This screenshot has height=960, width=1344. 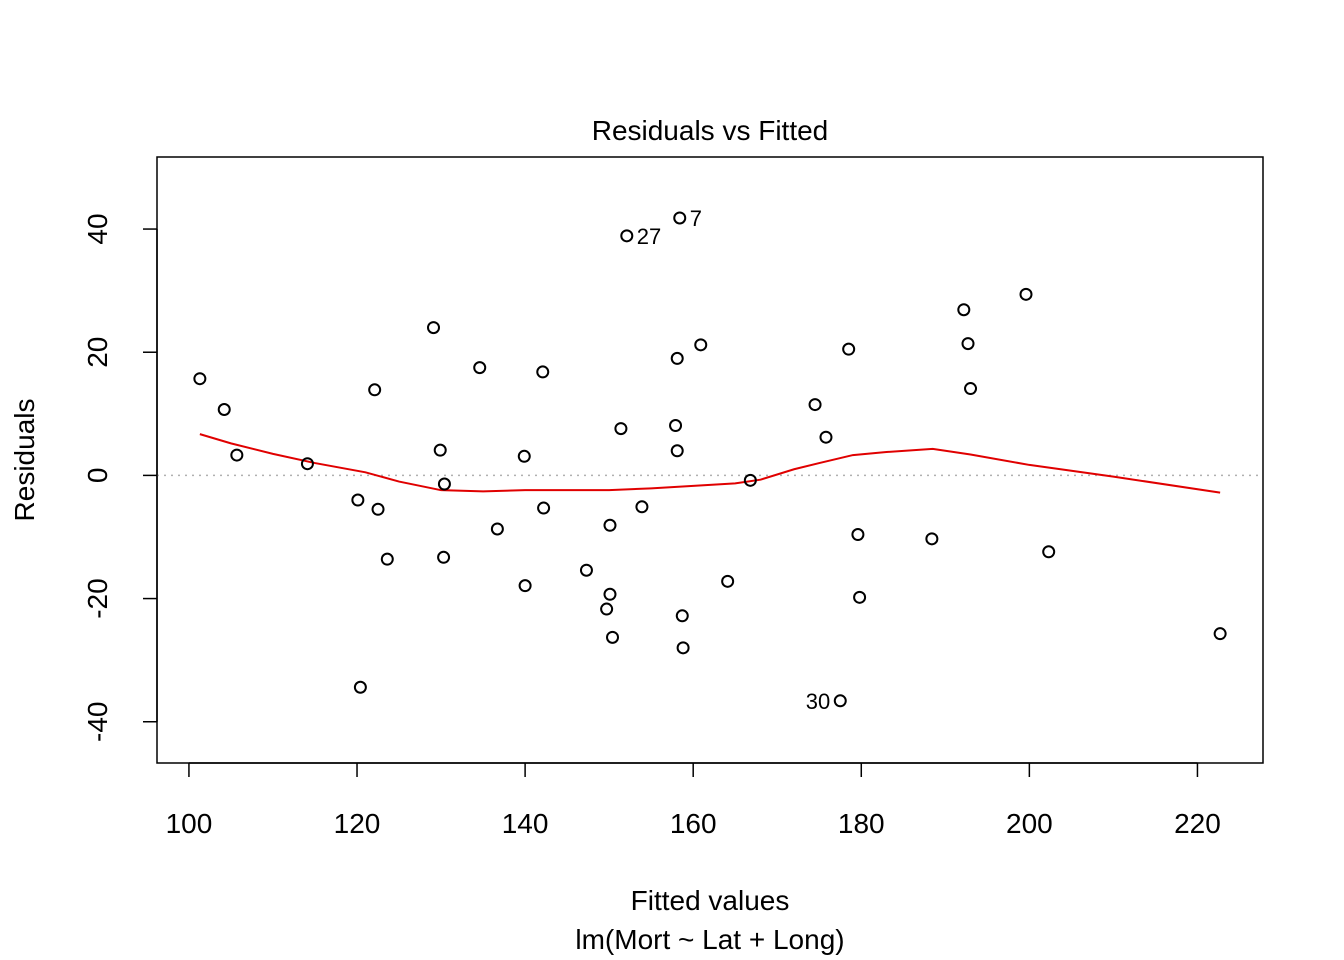 I want to click on y-tick-label: 20, so click(x=97, y=352).